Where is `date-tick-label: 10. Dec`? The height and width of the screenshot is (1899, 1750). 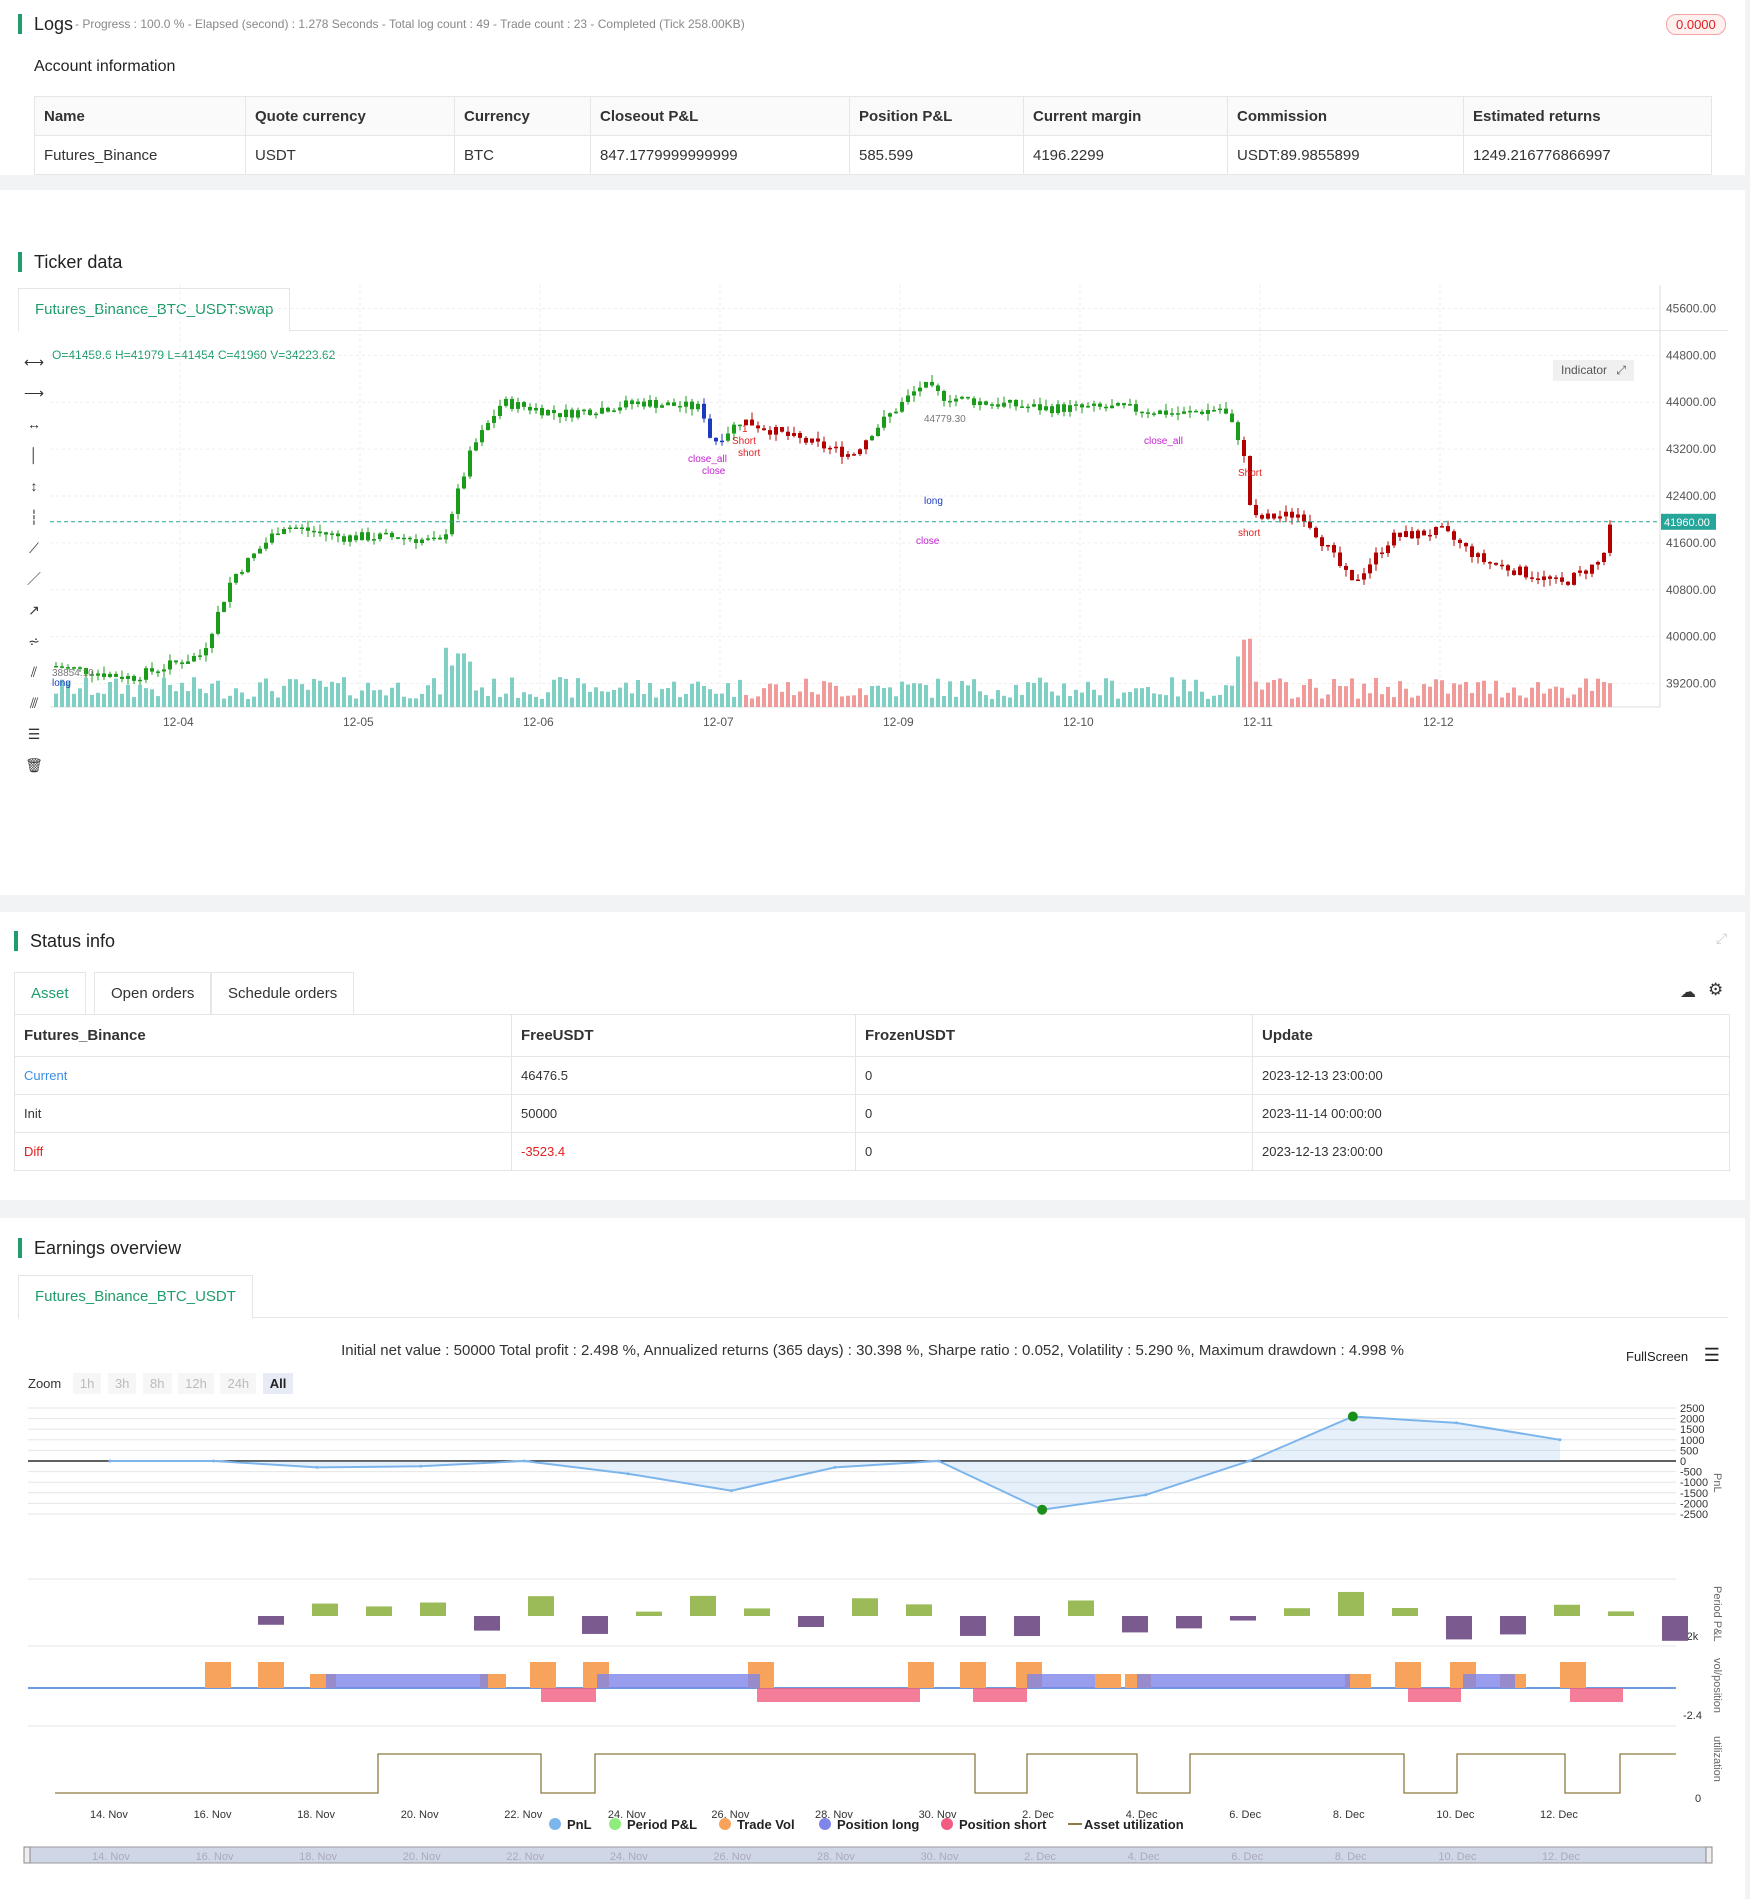 date-tick-label: 10. Dec is located at coordinates (1455, 1815).